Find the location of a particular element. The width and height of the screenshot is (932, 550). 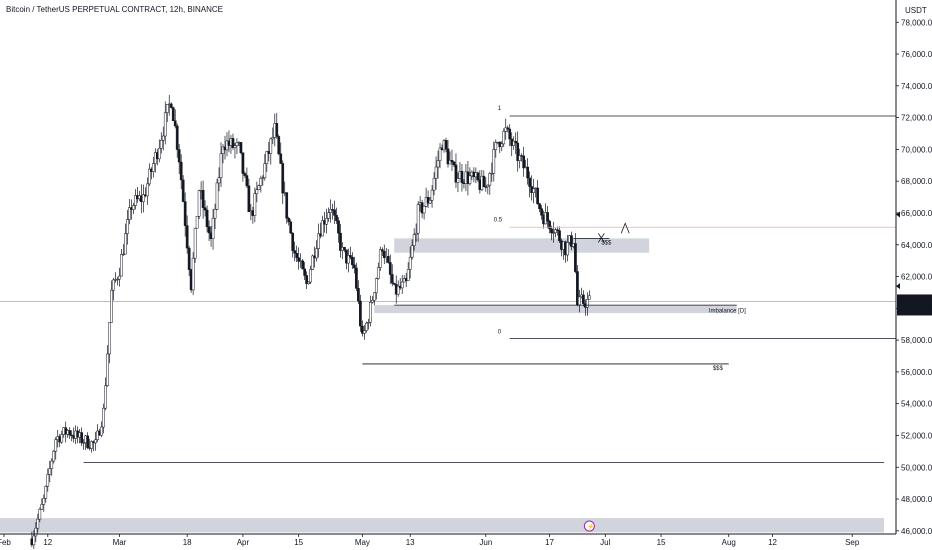

price-tick-label: 54,000.0 is located at coordinates (916, 404).